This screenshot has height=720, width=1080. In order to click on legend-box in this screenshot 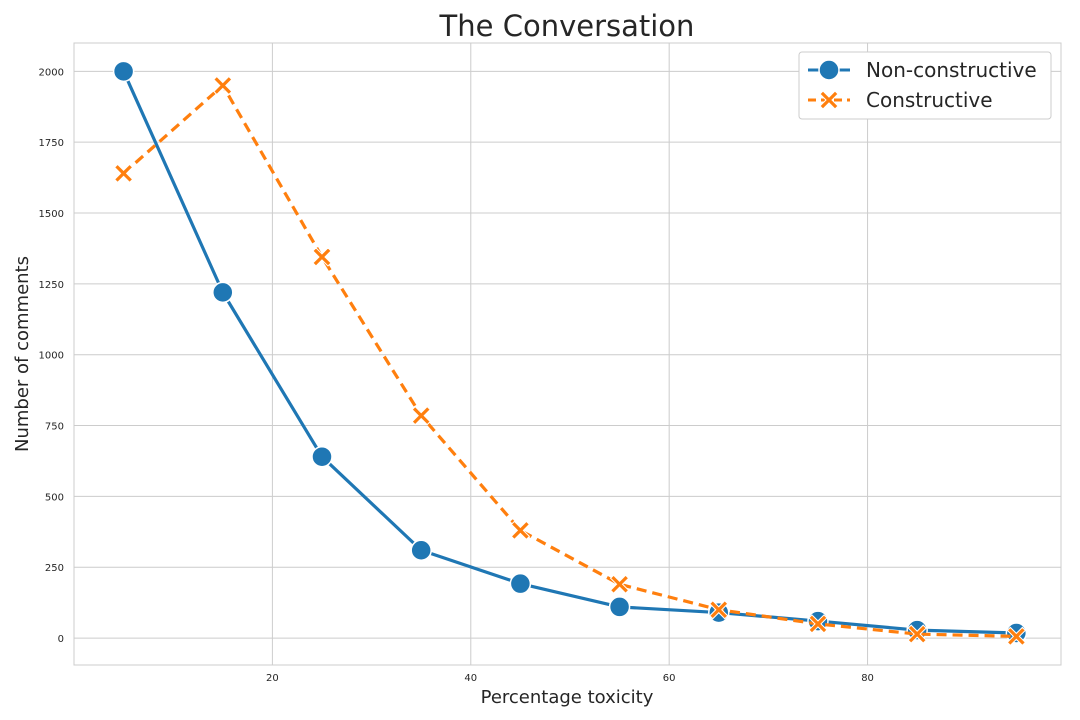, I will do `click(925, 85)`.